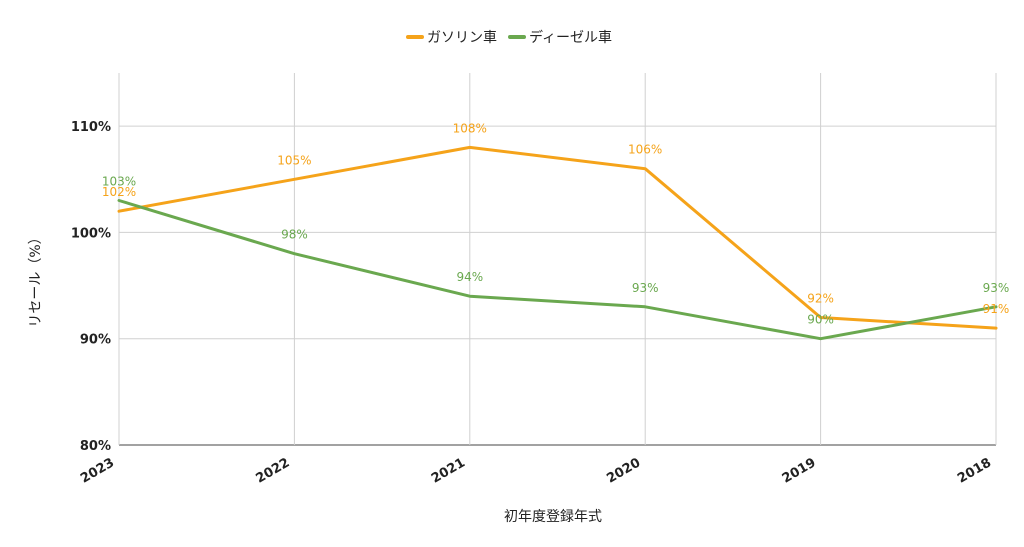 The width and height of the screenshot is (1024, 547). What do you see at coordinates (294, 160) in the screenshot?
I see `data-label: 105%` at bounding box center [294, 160].